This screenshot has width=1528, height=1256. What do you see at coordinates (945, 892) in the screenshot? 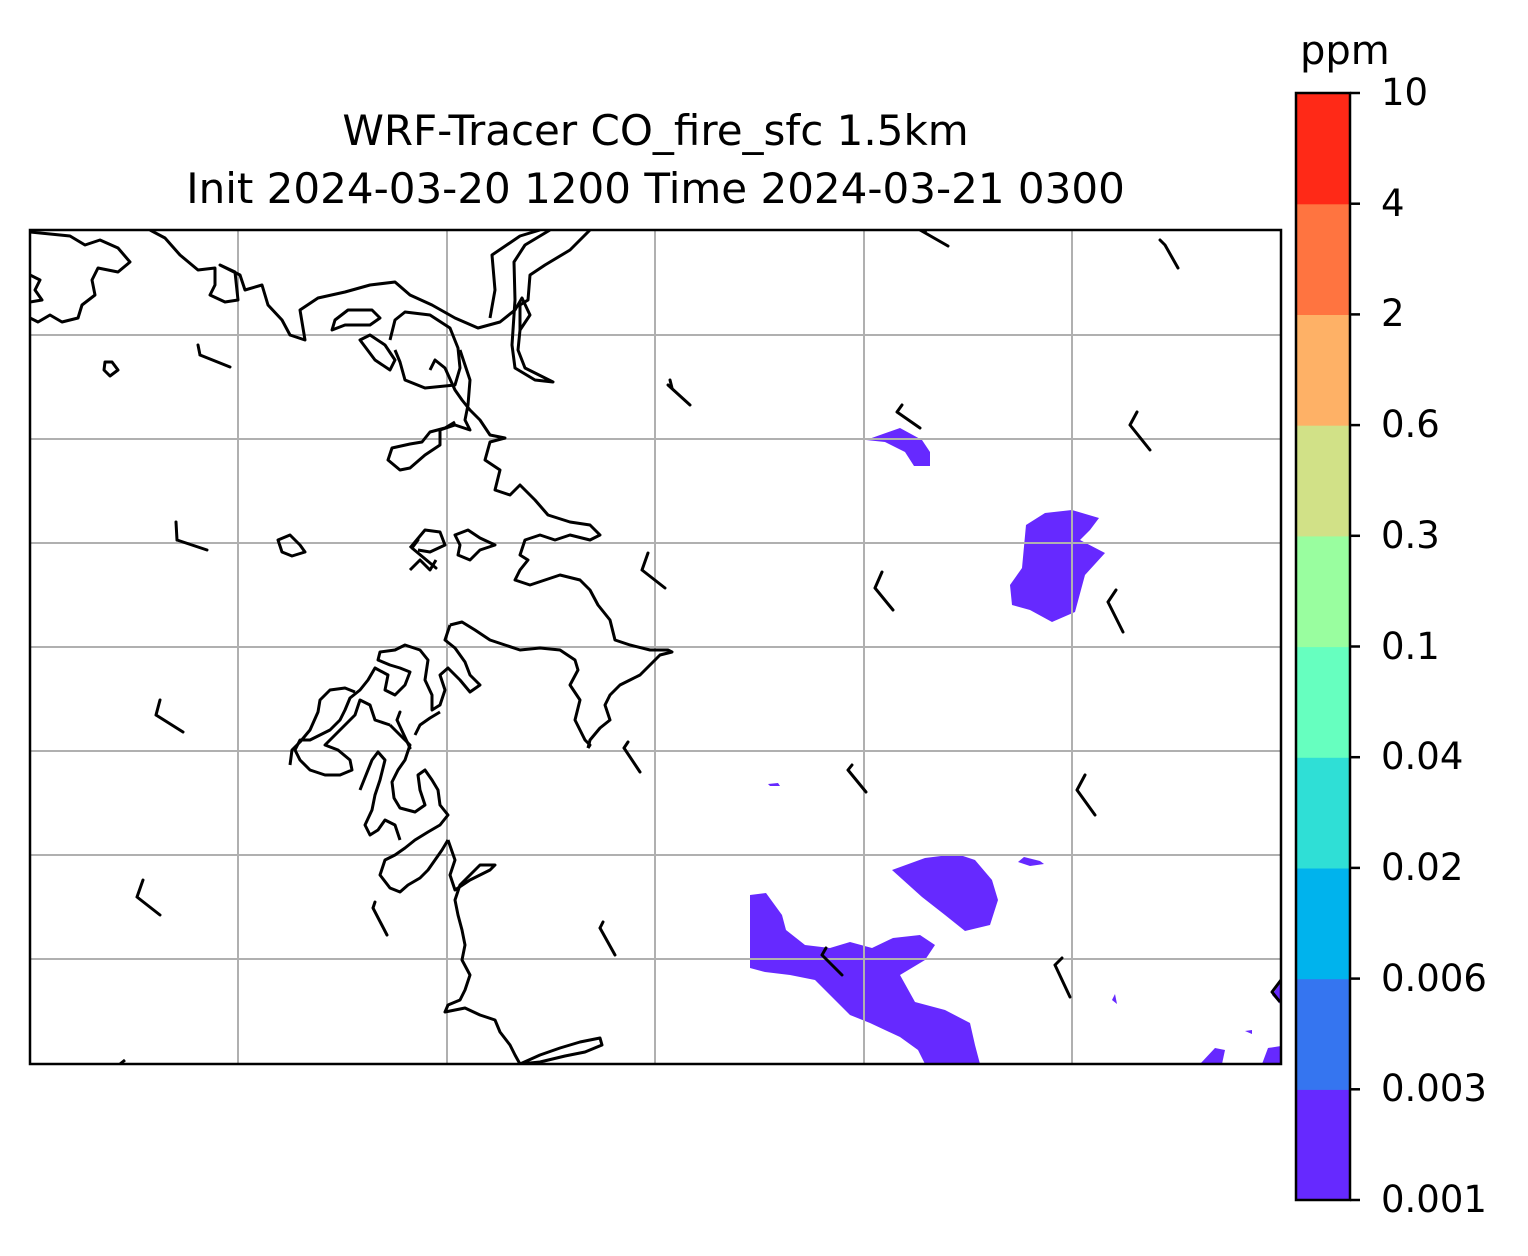
I see `plume-southeast-upper` at bounding box center [945, 892].